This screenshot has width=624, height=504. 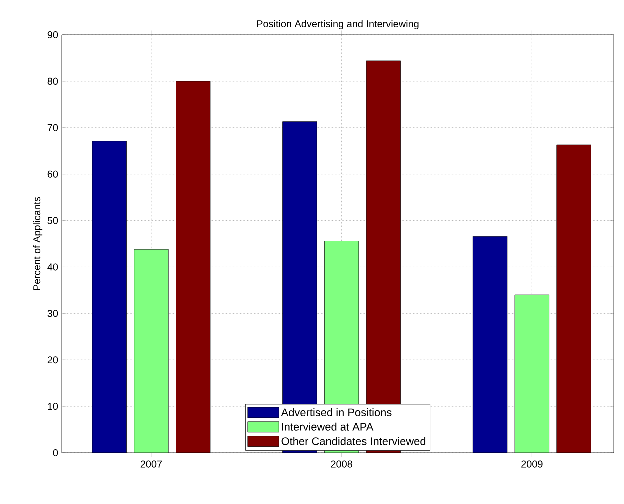 What do you see at coordinates (53, 220) in the screenshot?
I see `y-tick-label: 50` at bounding box center [53, 220].